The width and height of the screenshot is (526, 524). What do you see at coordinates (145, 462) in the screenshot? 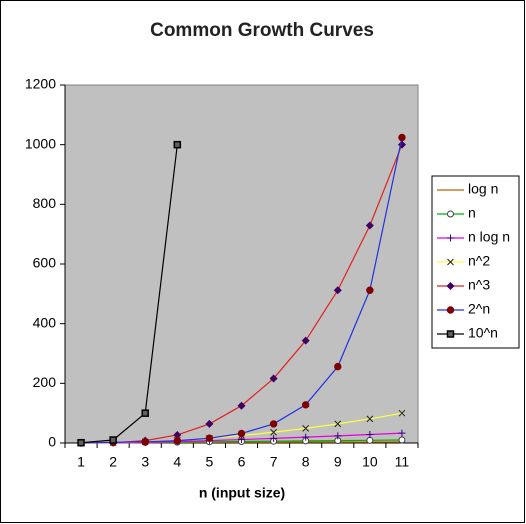
I see `x-tick-label: 3` at bounding box center [145, 462].